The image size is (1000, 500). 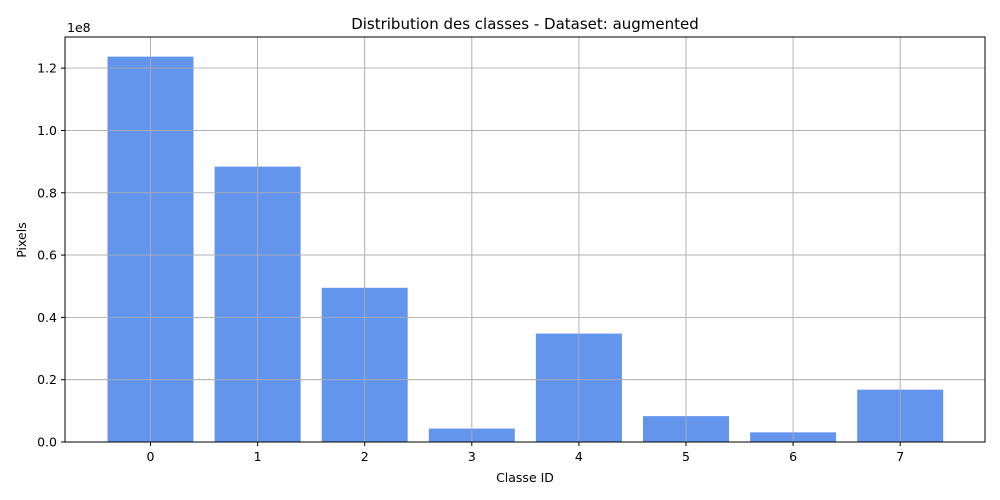 What do you see at coordinates (47, 255) in the screenshot?
I see `y-tick-label: 0.6` at bounding box center [47, 255].